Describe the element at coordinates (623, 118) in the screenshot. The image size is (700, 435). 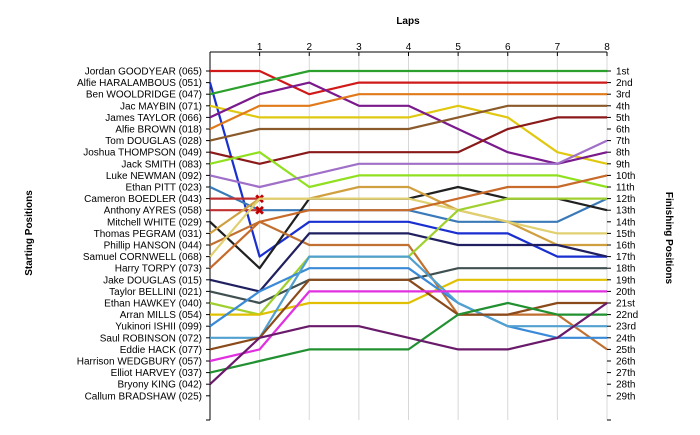
I see `finish-position-label: 5th` at that location.